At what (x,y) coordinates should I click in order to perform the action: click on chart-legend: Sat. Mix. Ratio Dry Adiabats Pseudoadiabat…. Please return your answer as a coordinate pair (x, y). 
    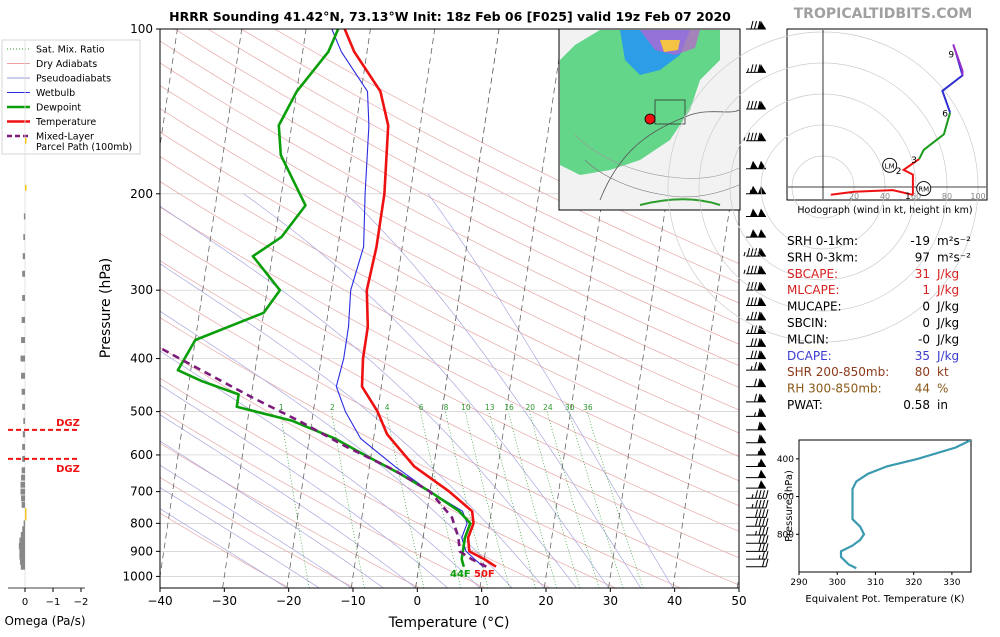
    Looking at the image, I should click on (71, 97).